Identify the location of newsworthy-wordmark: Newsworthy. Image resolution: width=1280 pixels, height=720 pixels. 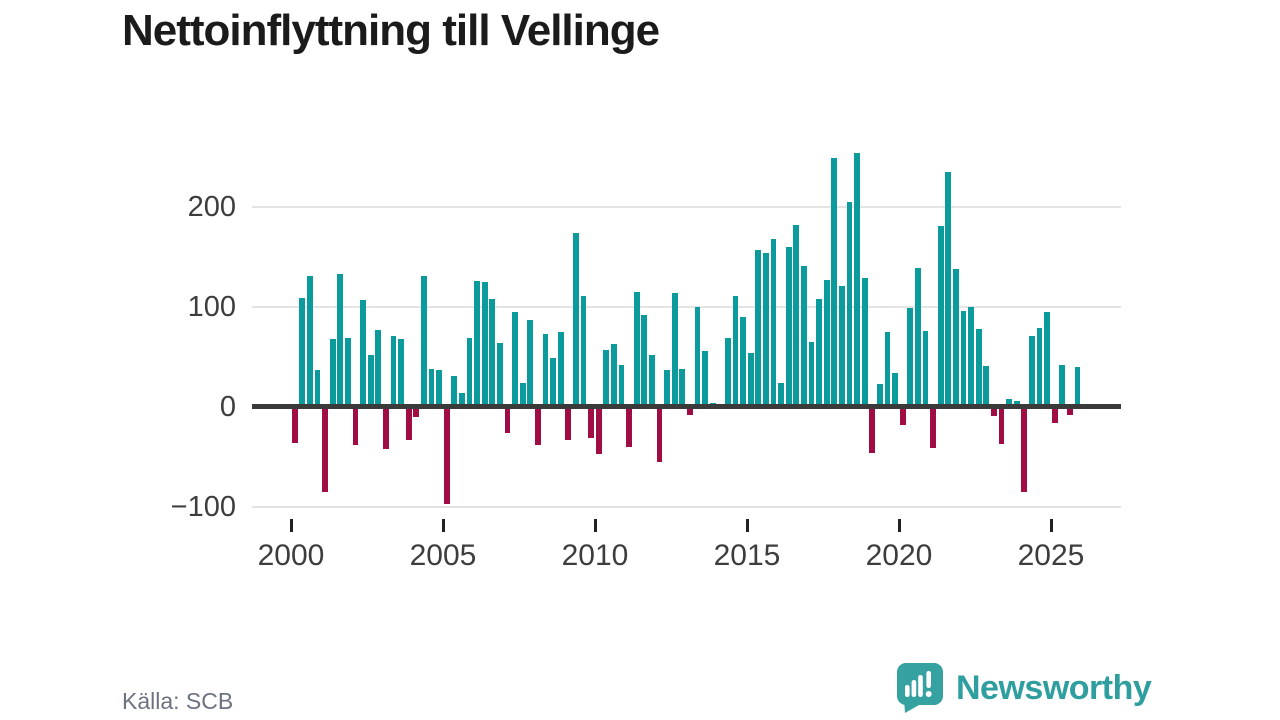
(1054, 688).